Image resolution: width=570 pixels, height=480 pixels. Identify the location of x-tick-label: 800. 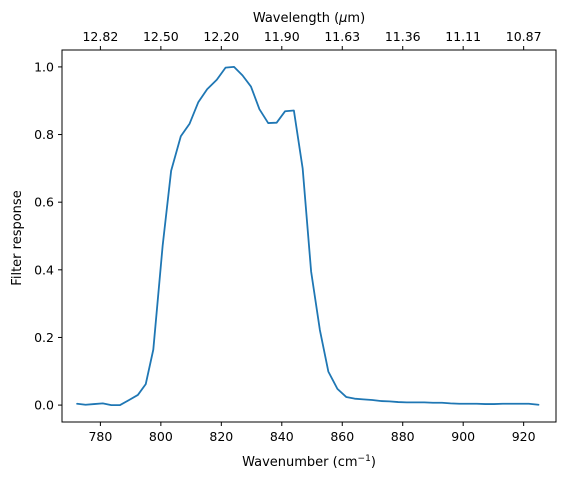
(161, 436).